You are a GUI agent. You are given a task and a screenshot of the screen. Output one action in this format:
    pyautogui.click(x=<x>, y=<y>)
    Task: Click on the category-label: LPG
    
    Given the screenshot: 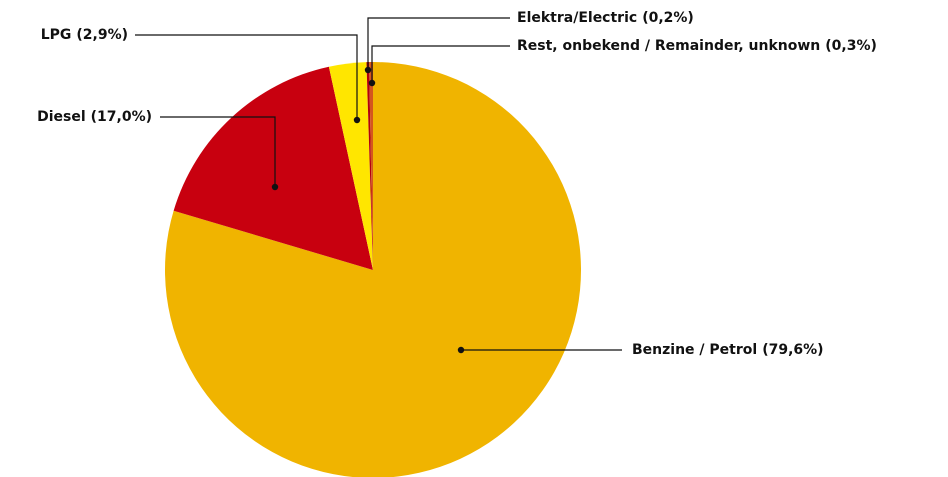 What is the action you would take?
    pyautogui.click(x=56, y=35)
    